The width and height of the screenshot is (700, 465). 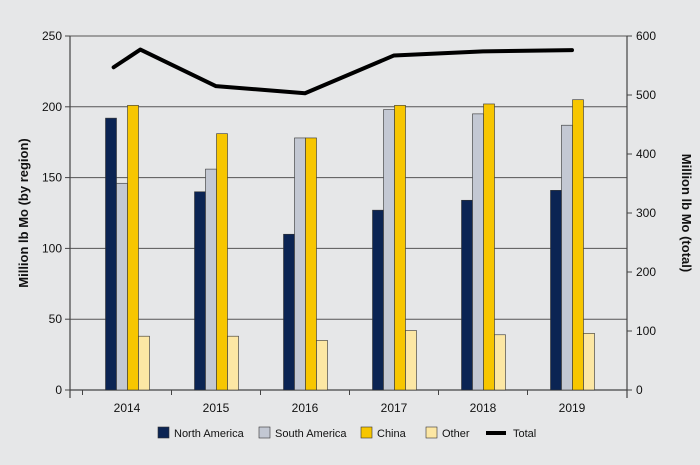 What do you see at coordinates (394, 408) in the screenshot?
I see `x-tick-label: 2017` at bounding box center [394, 408].